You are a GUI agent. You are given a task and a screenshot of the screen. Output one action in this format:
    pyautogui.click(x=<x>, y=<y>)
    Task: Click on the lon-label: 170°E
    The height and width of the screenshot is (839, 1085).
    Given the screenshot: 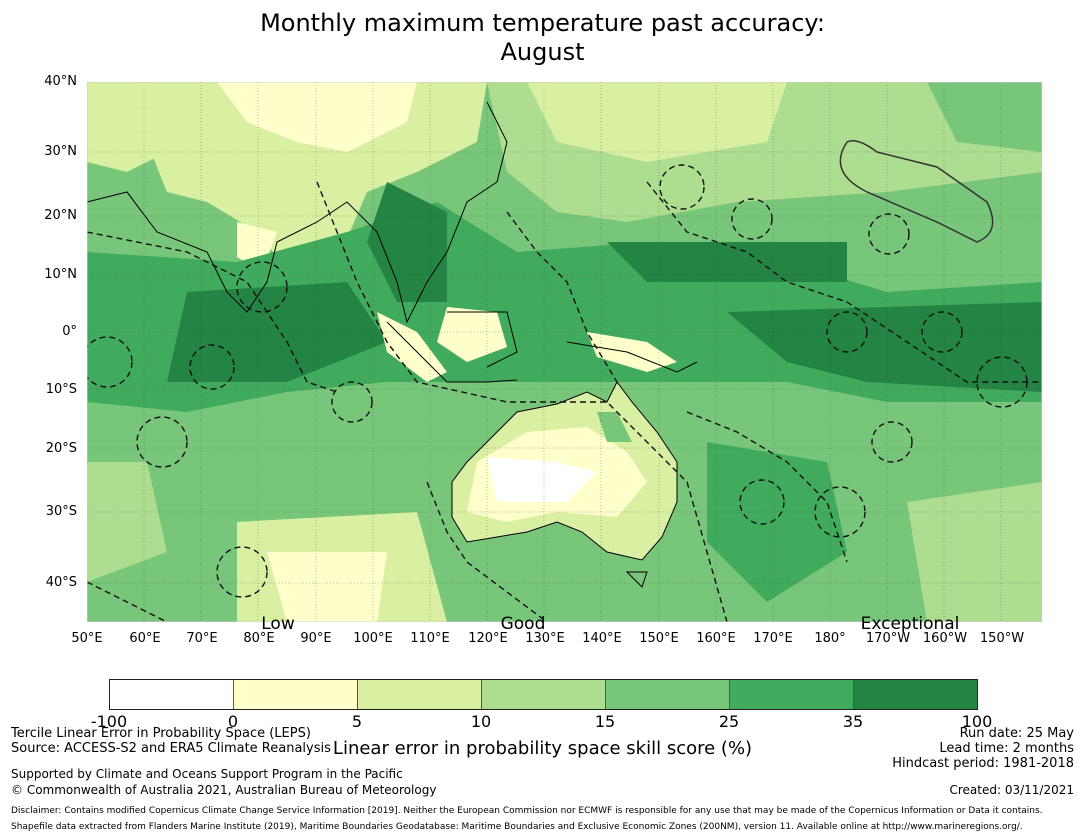 What is the action you would take?
    pyautogui.click(x=773, y=638)
    